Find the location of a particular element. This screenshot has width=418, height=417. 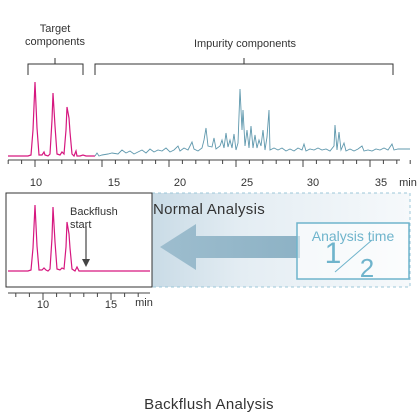

bottom-tick-label-15: 15 is located at coordinates (111, 305).